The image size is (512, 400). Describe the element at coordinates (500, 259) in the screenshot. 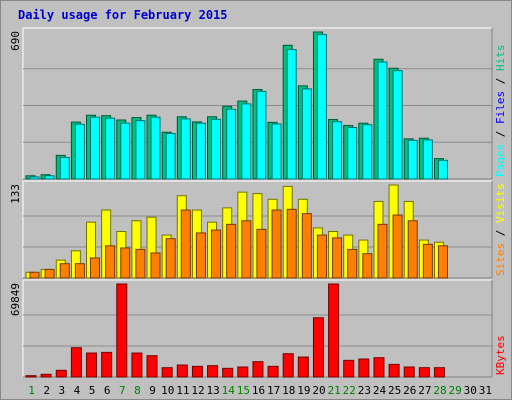

I see `legend-sites: Sites` at that location.